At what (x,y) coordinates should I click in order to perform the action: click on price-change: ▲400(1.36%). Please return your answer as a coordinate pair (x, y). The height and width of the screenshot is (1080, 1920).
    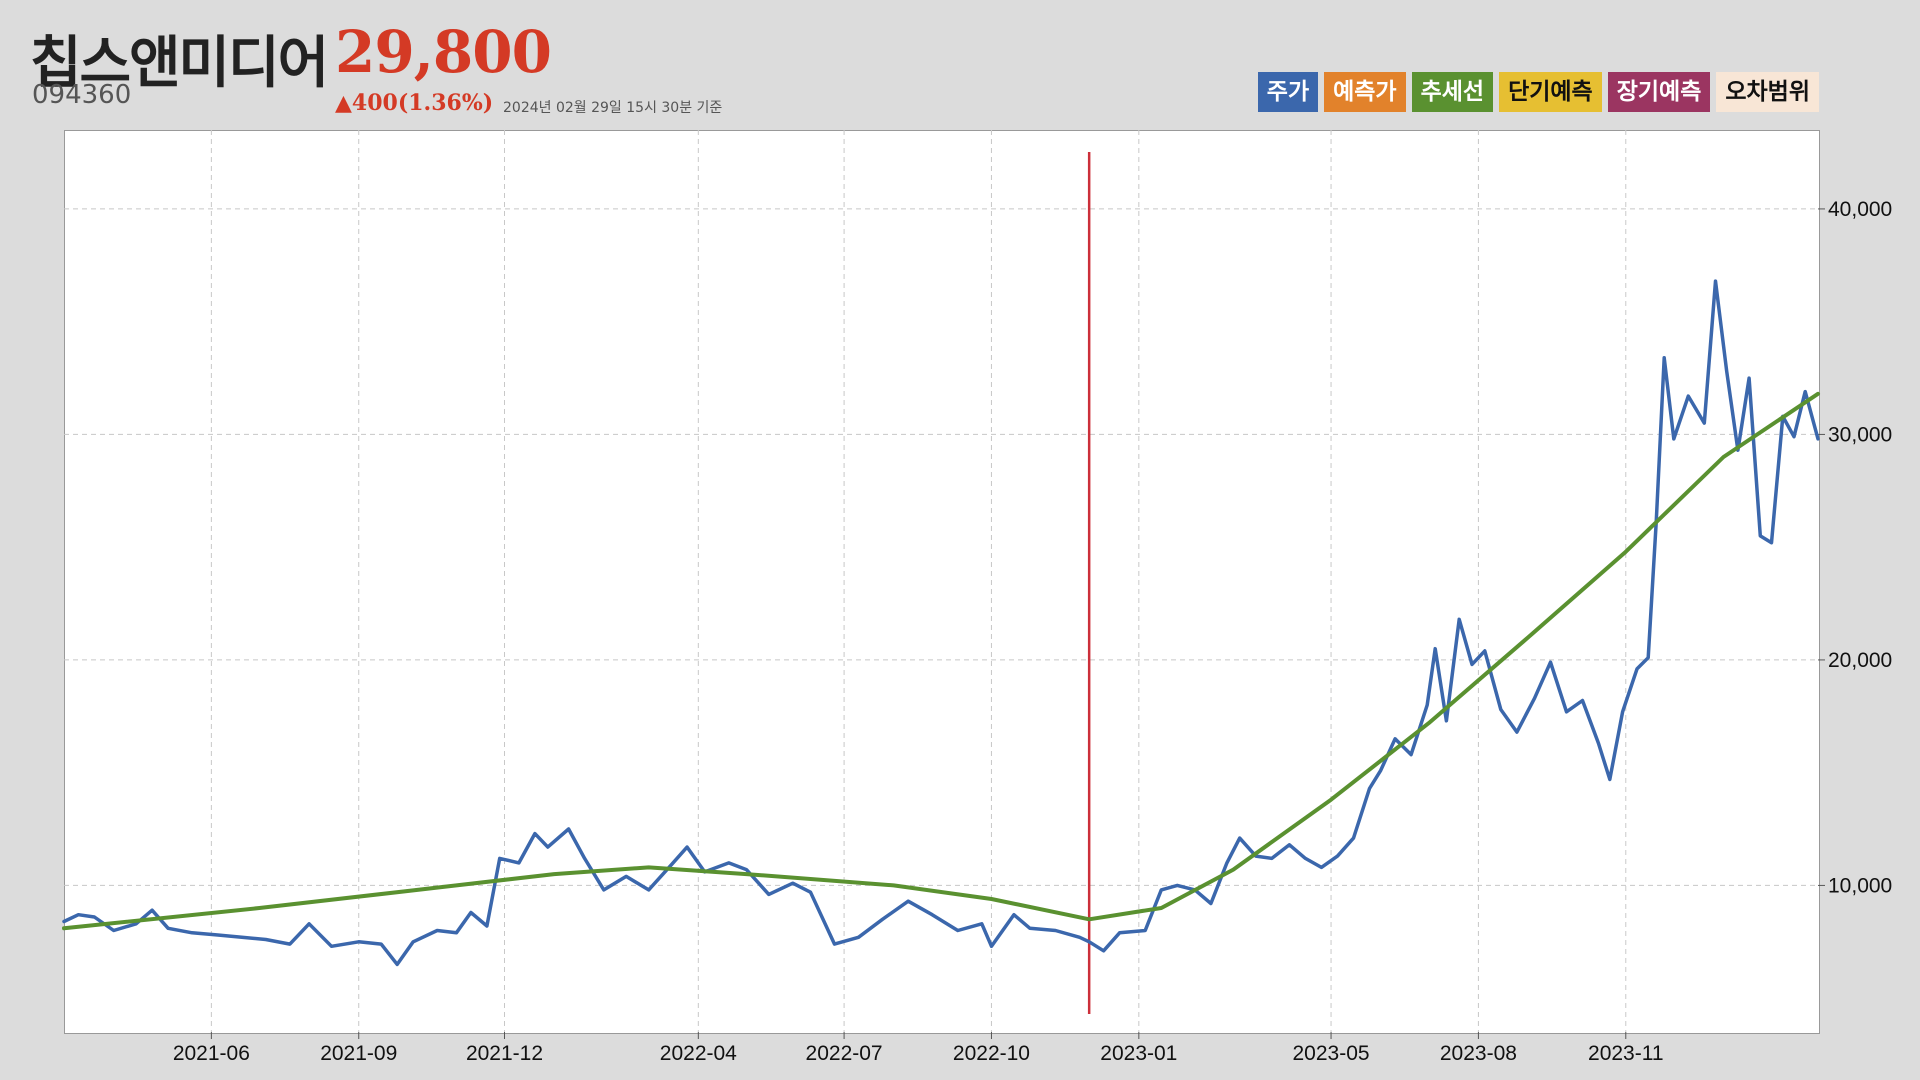
    Looking at the image, I should click on (414, 103).